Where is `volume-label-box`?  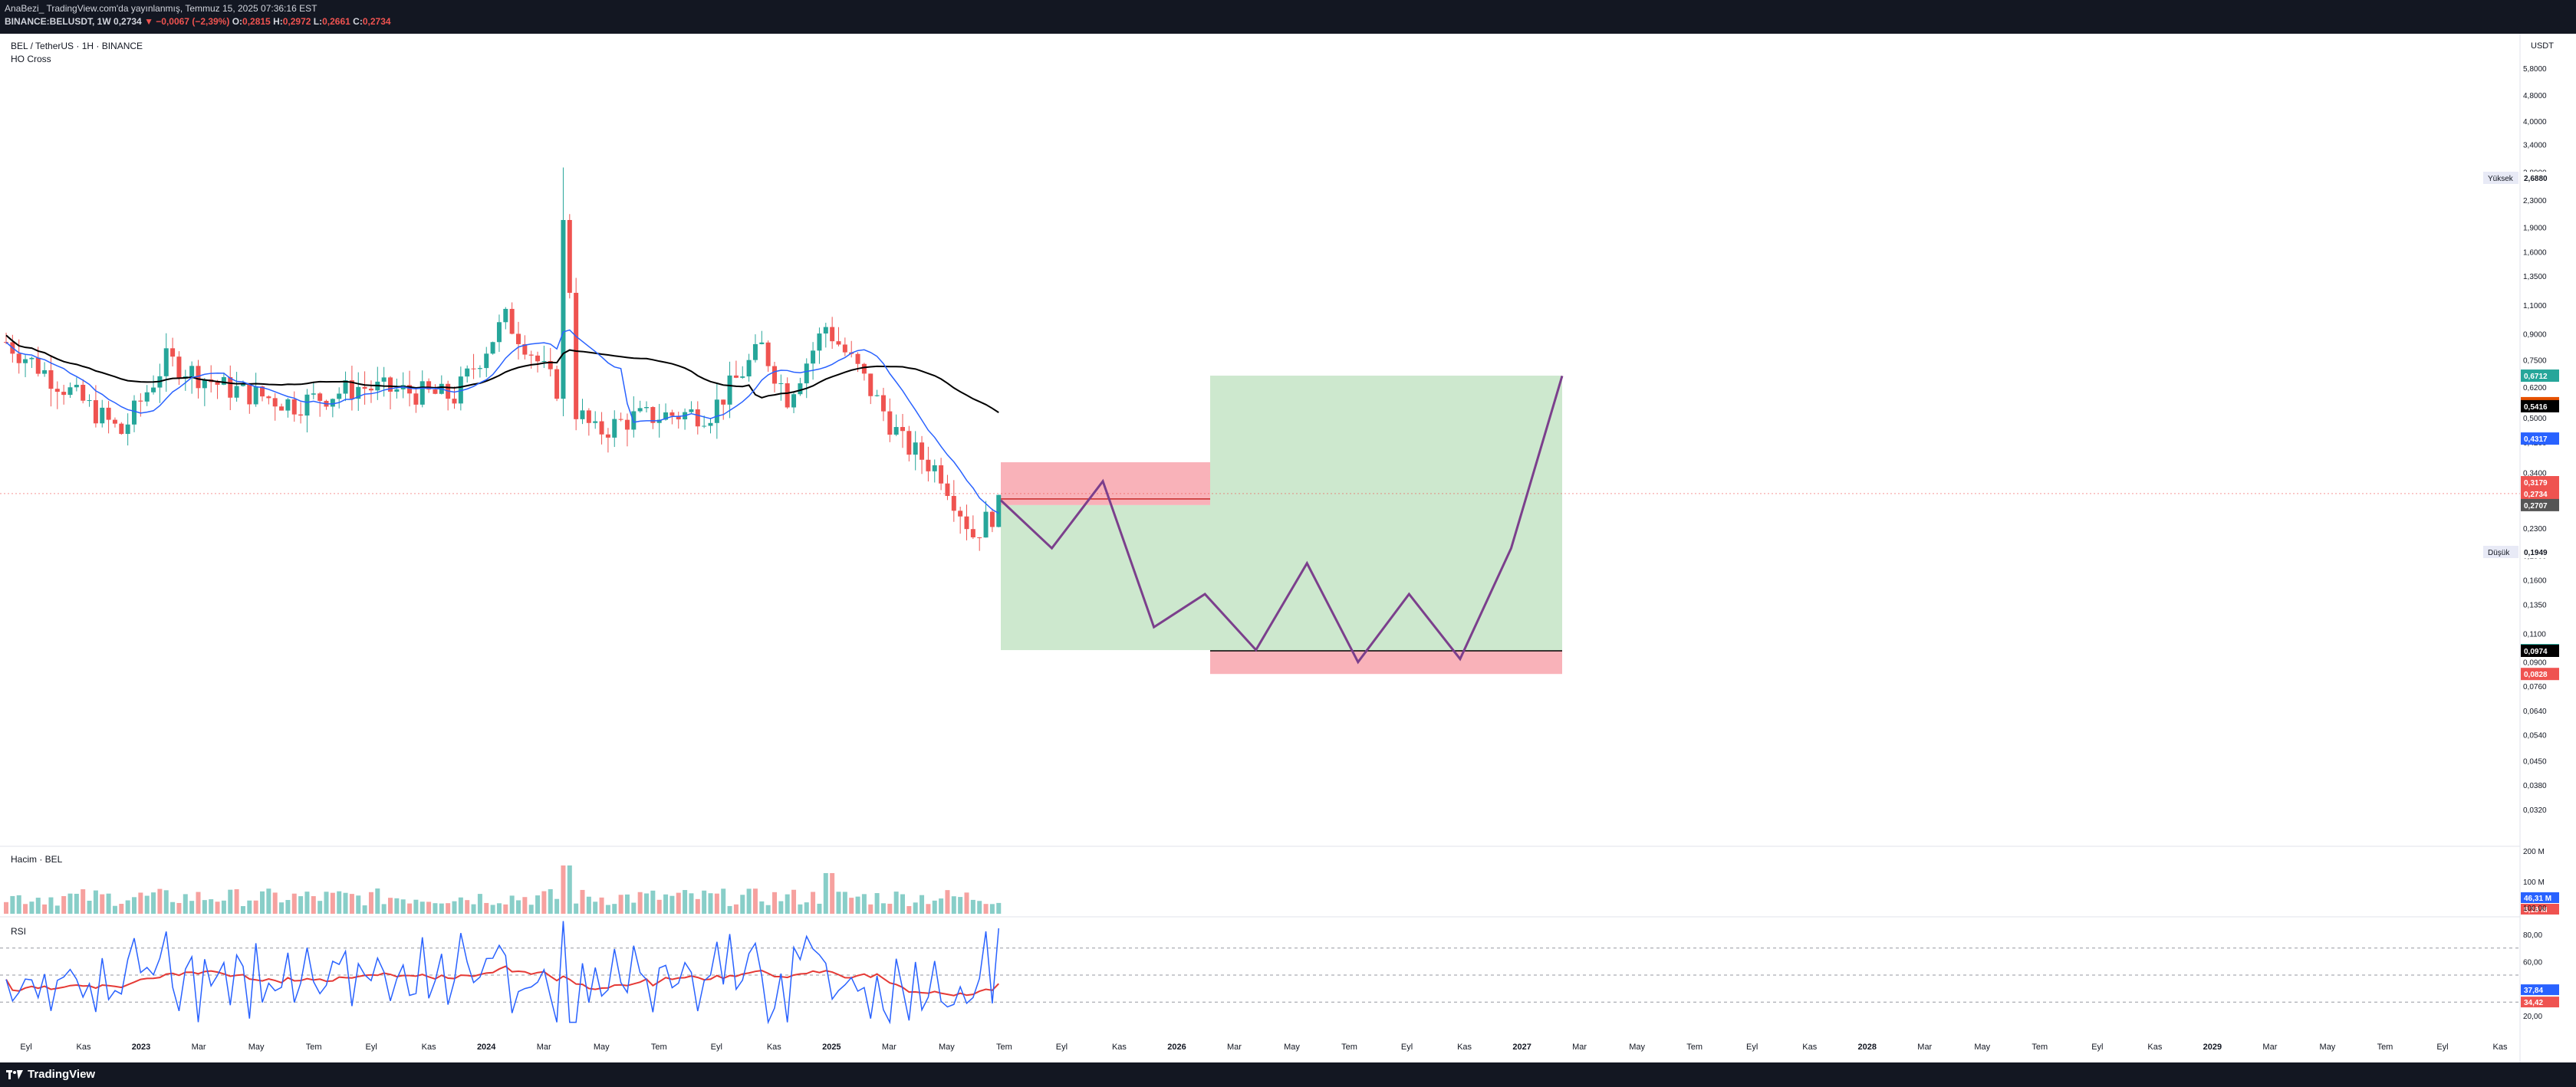
volume-label-box is located at coordinates (2540, 909).